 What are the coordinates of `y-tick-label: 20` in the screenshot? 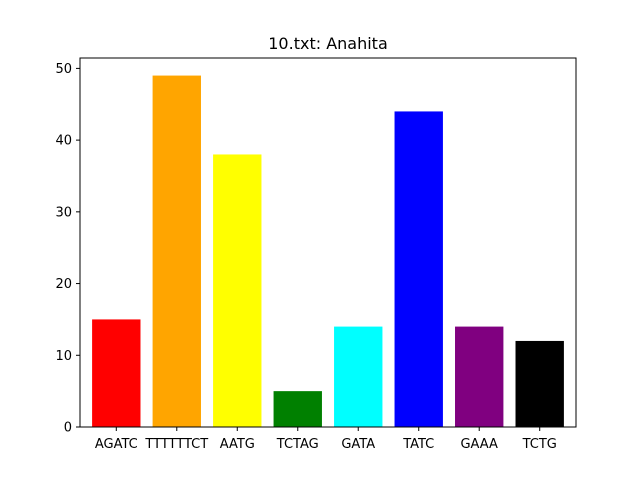 It's located at (63, 284).